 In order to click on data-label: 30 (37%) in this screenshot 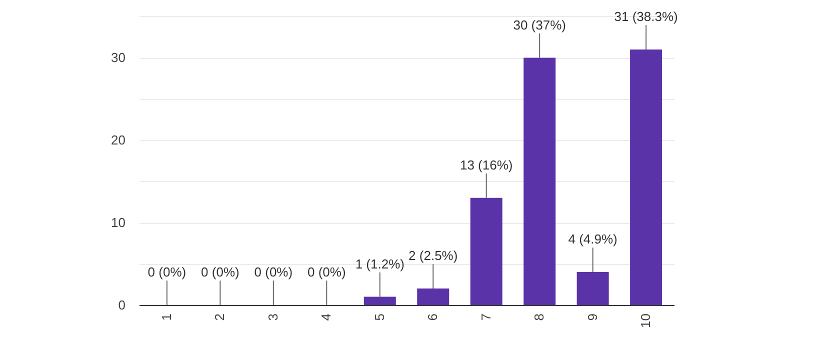, I will do `click(539, 24)`.